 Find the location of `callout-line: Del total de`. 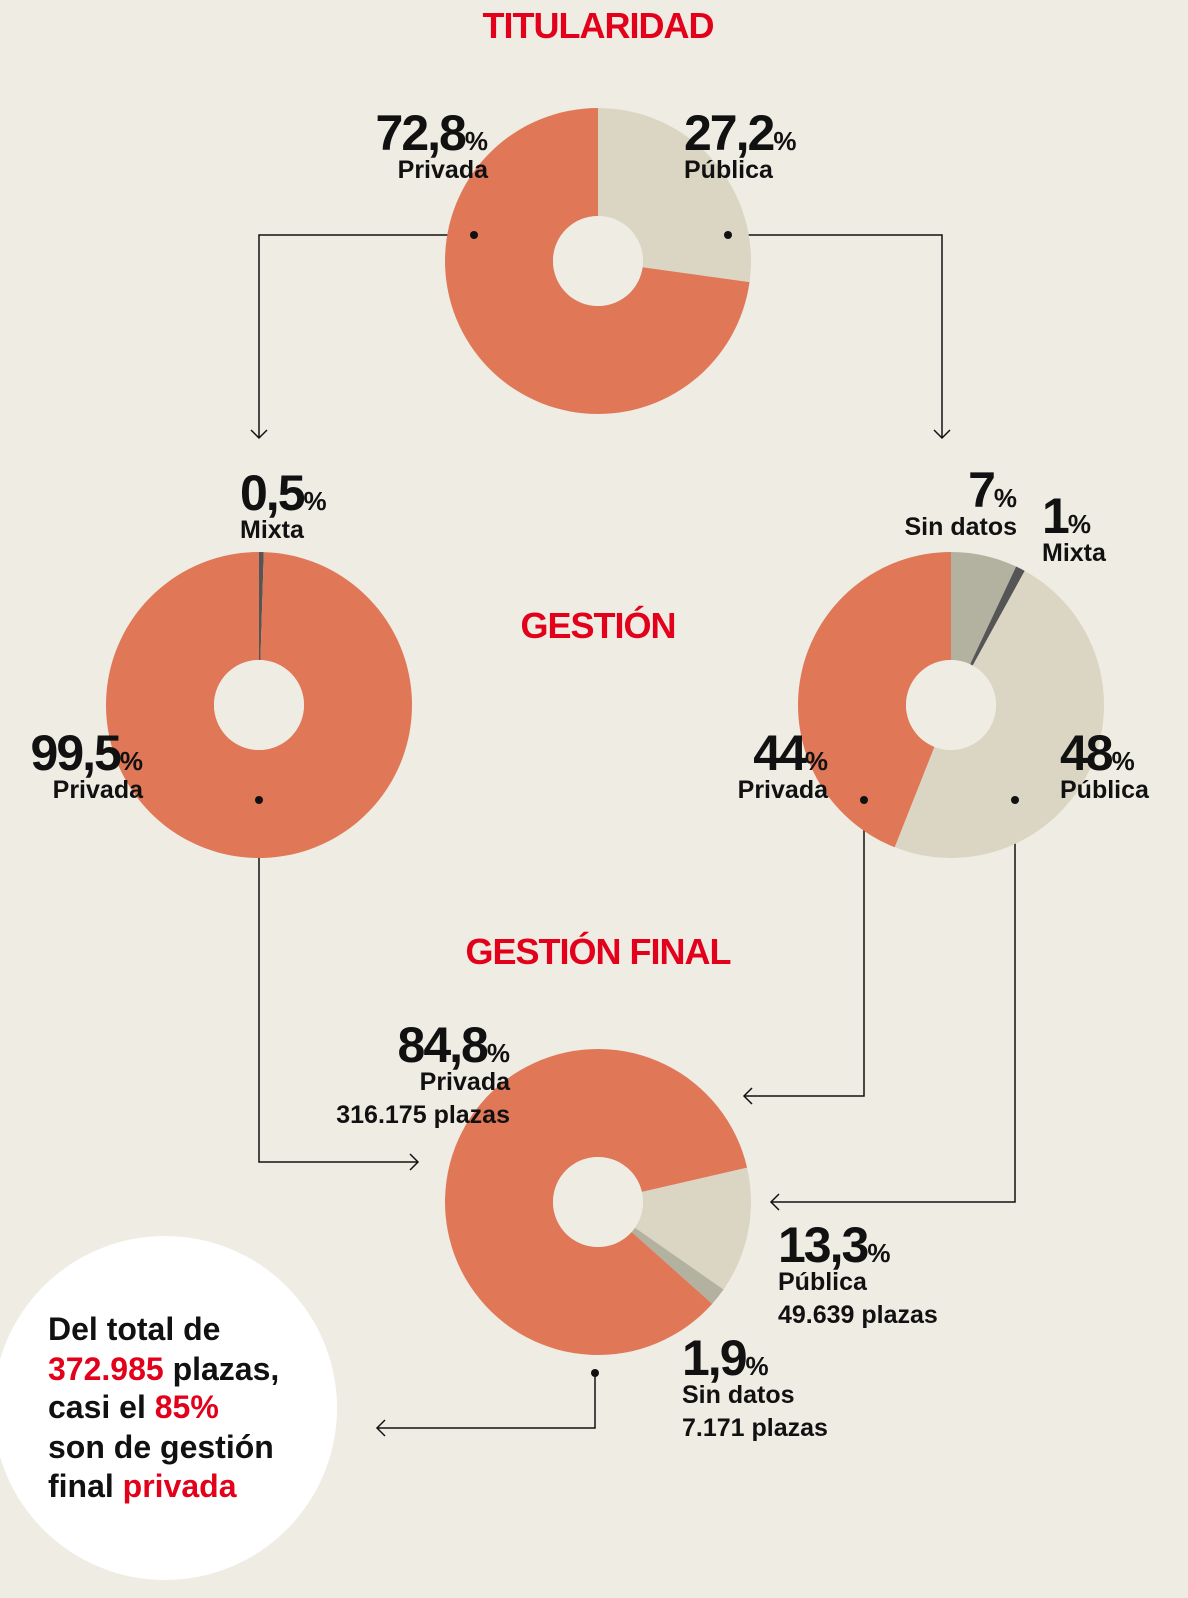

callout-line: Del total de is located at coordinates (134, 1329).